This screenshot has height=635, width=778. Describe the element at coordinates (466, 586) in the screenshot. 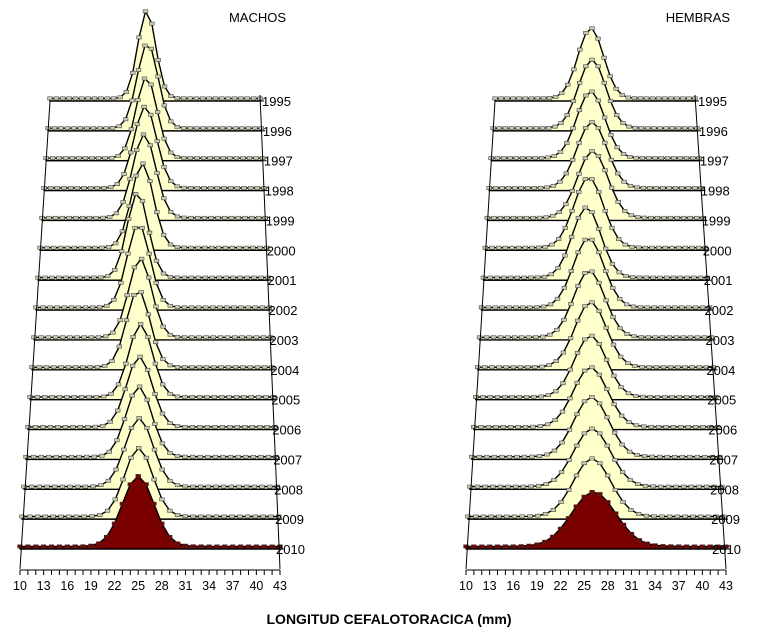

I see `x-tick-label: 10` at that location.